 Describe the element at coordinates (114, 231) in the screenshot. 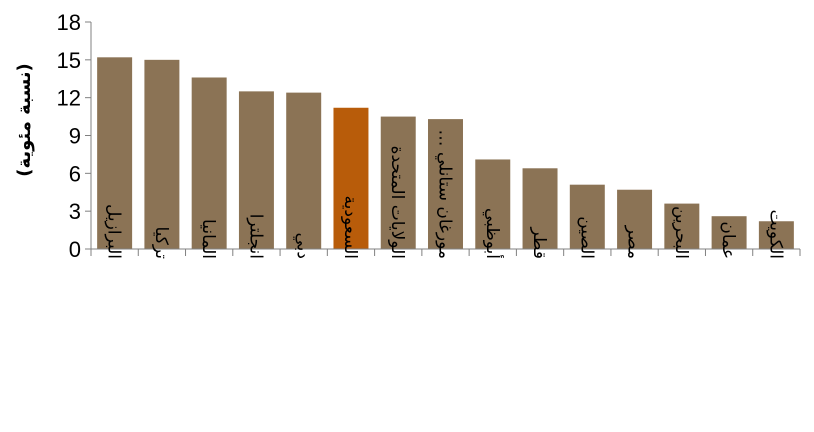

I see `category-label: البرازيل` at that location.